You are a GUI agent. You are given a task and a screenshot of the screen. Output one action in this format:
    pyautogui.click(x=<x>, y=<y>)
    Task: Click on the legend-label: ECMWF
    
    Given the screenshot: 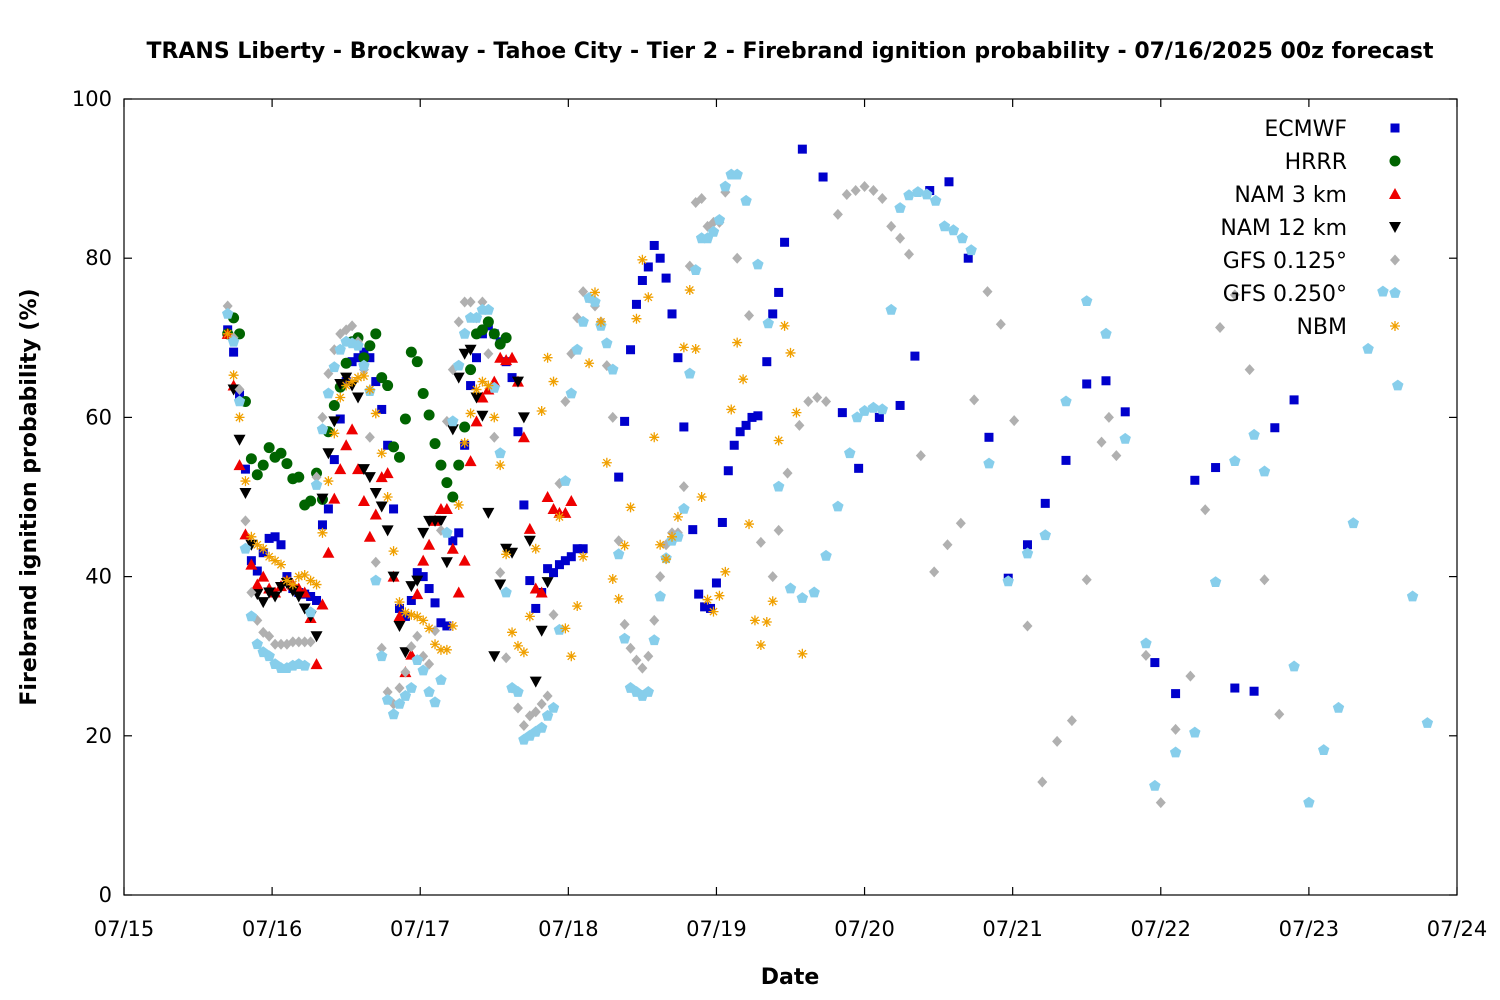 What is the action you would take?
    pyautogui.click(x=1305, y=129)
    